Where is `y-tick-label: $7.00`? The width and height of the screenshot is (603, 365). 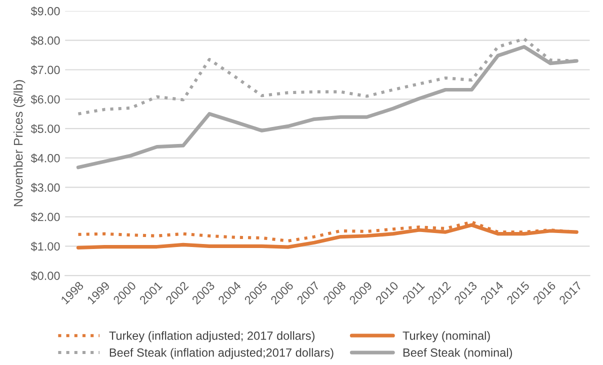 y-tick-label: $7.00 is located at coordinates (45, 70).